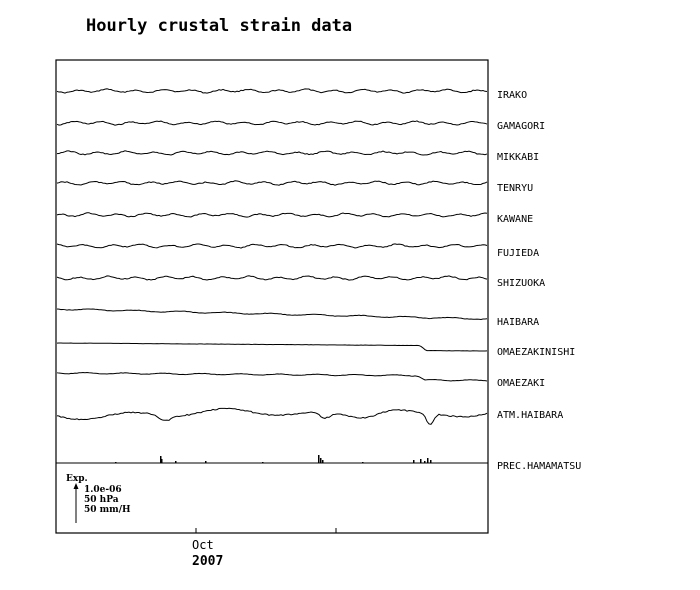 This screenshot has height=590, width=700. Describe the element at coordinates (521, 283) in the screenshot. I see `label-shizuoka: SHIZUOKA` at that location.